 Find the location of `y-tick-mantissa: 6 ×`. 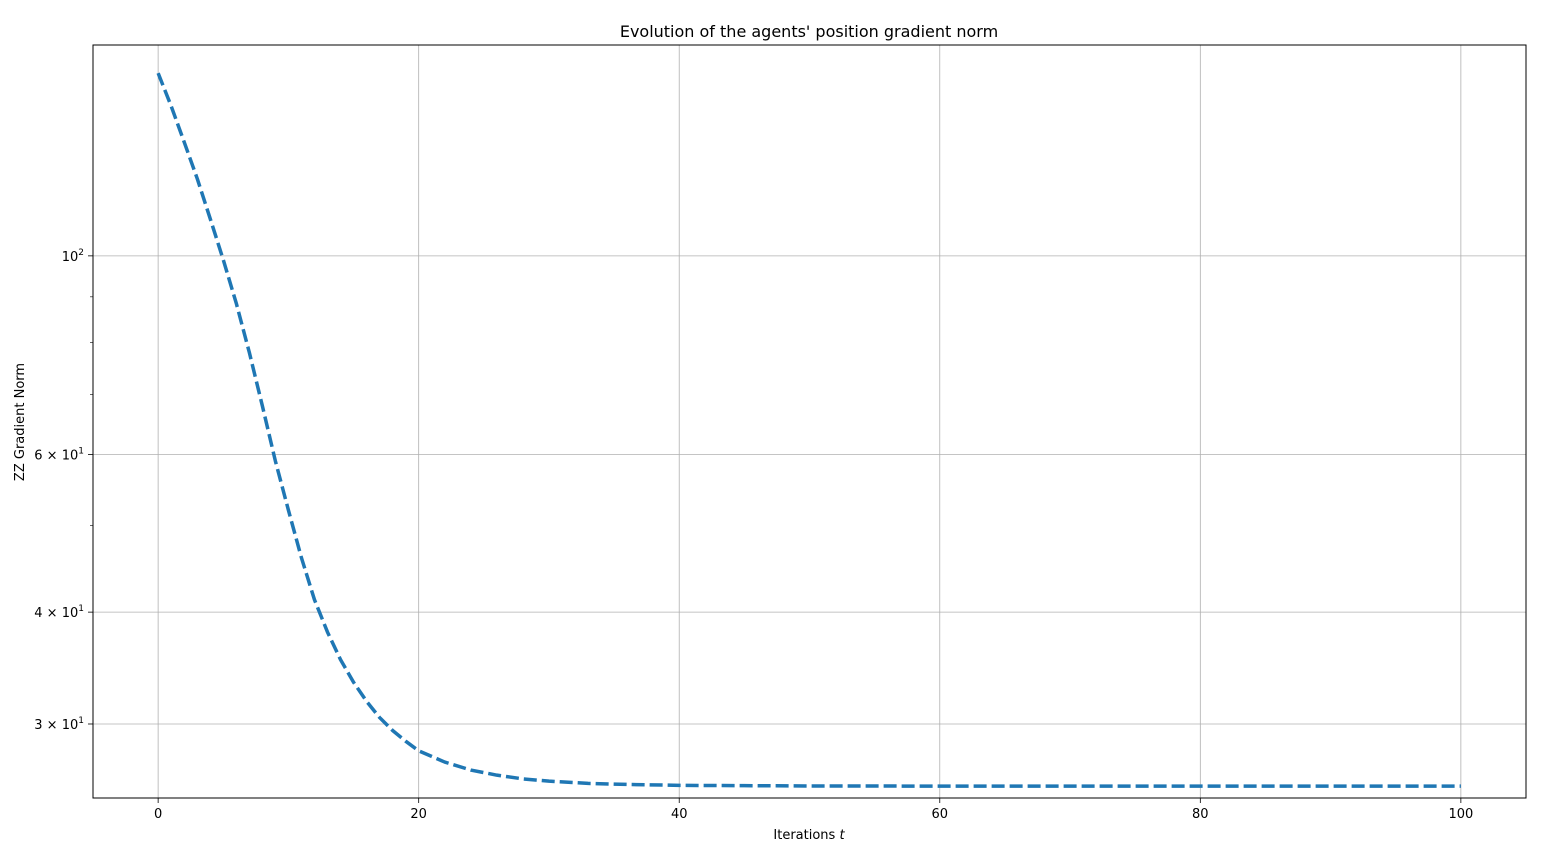

y-tick-mantissa: 6 × is located at coordinates (47, 455).